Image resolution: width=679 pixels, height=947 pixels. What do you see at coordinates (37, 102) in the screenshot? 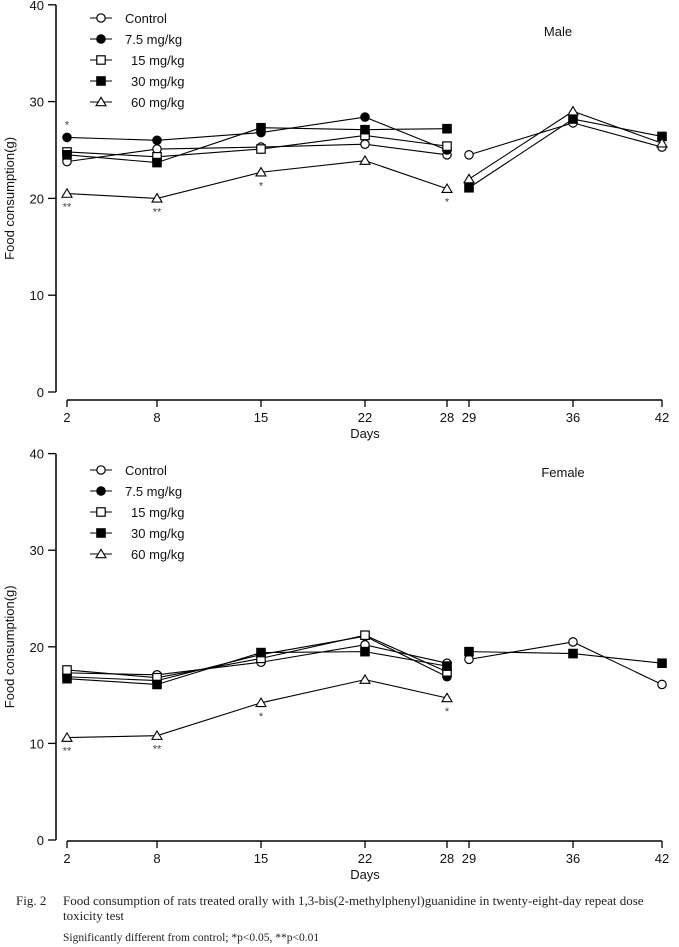
I see `y-tick-label: 30` at bounding box center [37, 102].